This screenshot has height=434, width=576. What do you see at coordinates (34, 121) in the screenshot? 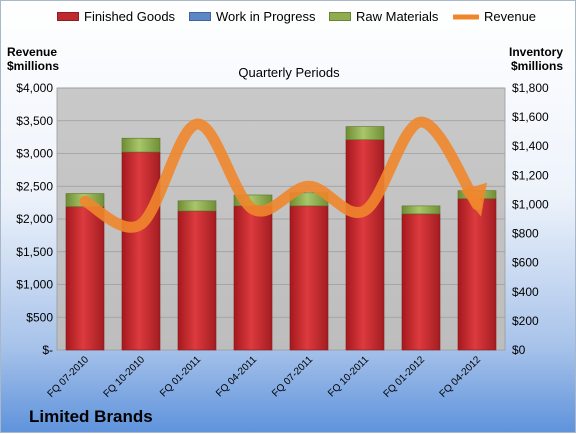
I see `left-tick-label: $3,500` at bounding box center [34, 121].